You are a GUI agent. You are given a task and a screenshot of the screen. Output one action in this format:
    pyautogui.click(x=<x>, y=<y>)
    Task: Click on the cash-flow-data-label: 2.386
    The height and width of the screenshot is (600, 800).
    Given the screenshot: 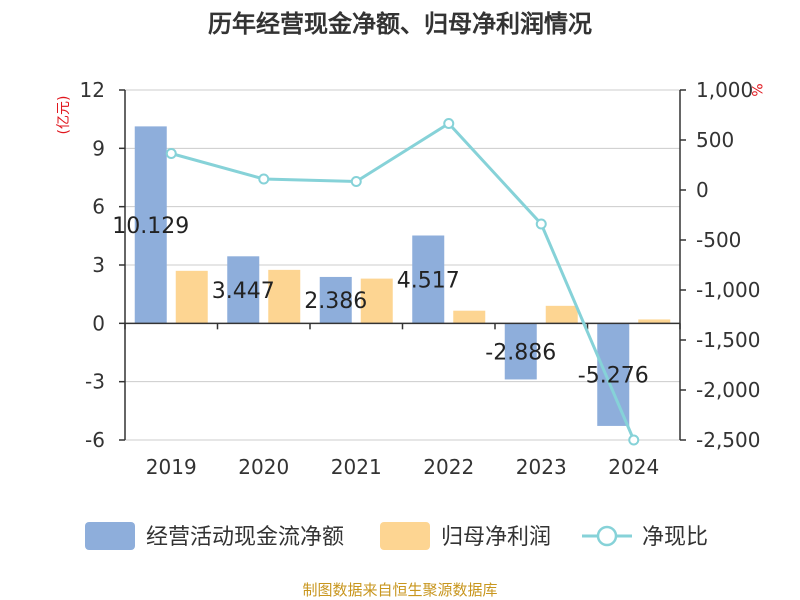 What is the action you would take?
    pyautogui.click(x=335, y=301)
    